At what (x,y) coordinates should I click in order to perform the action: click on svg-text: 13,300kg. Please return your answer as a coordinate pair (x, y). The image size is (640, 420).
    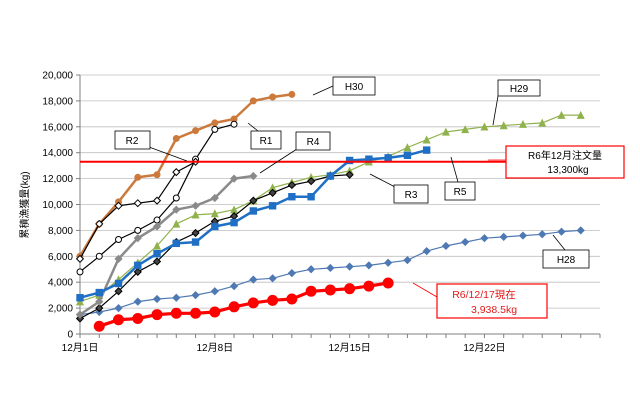
    Looking at the image, I should click on (567, 170).